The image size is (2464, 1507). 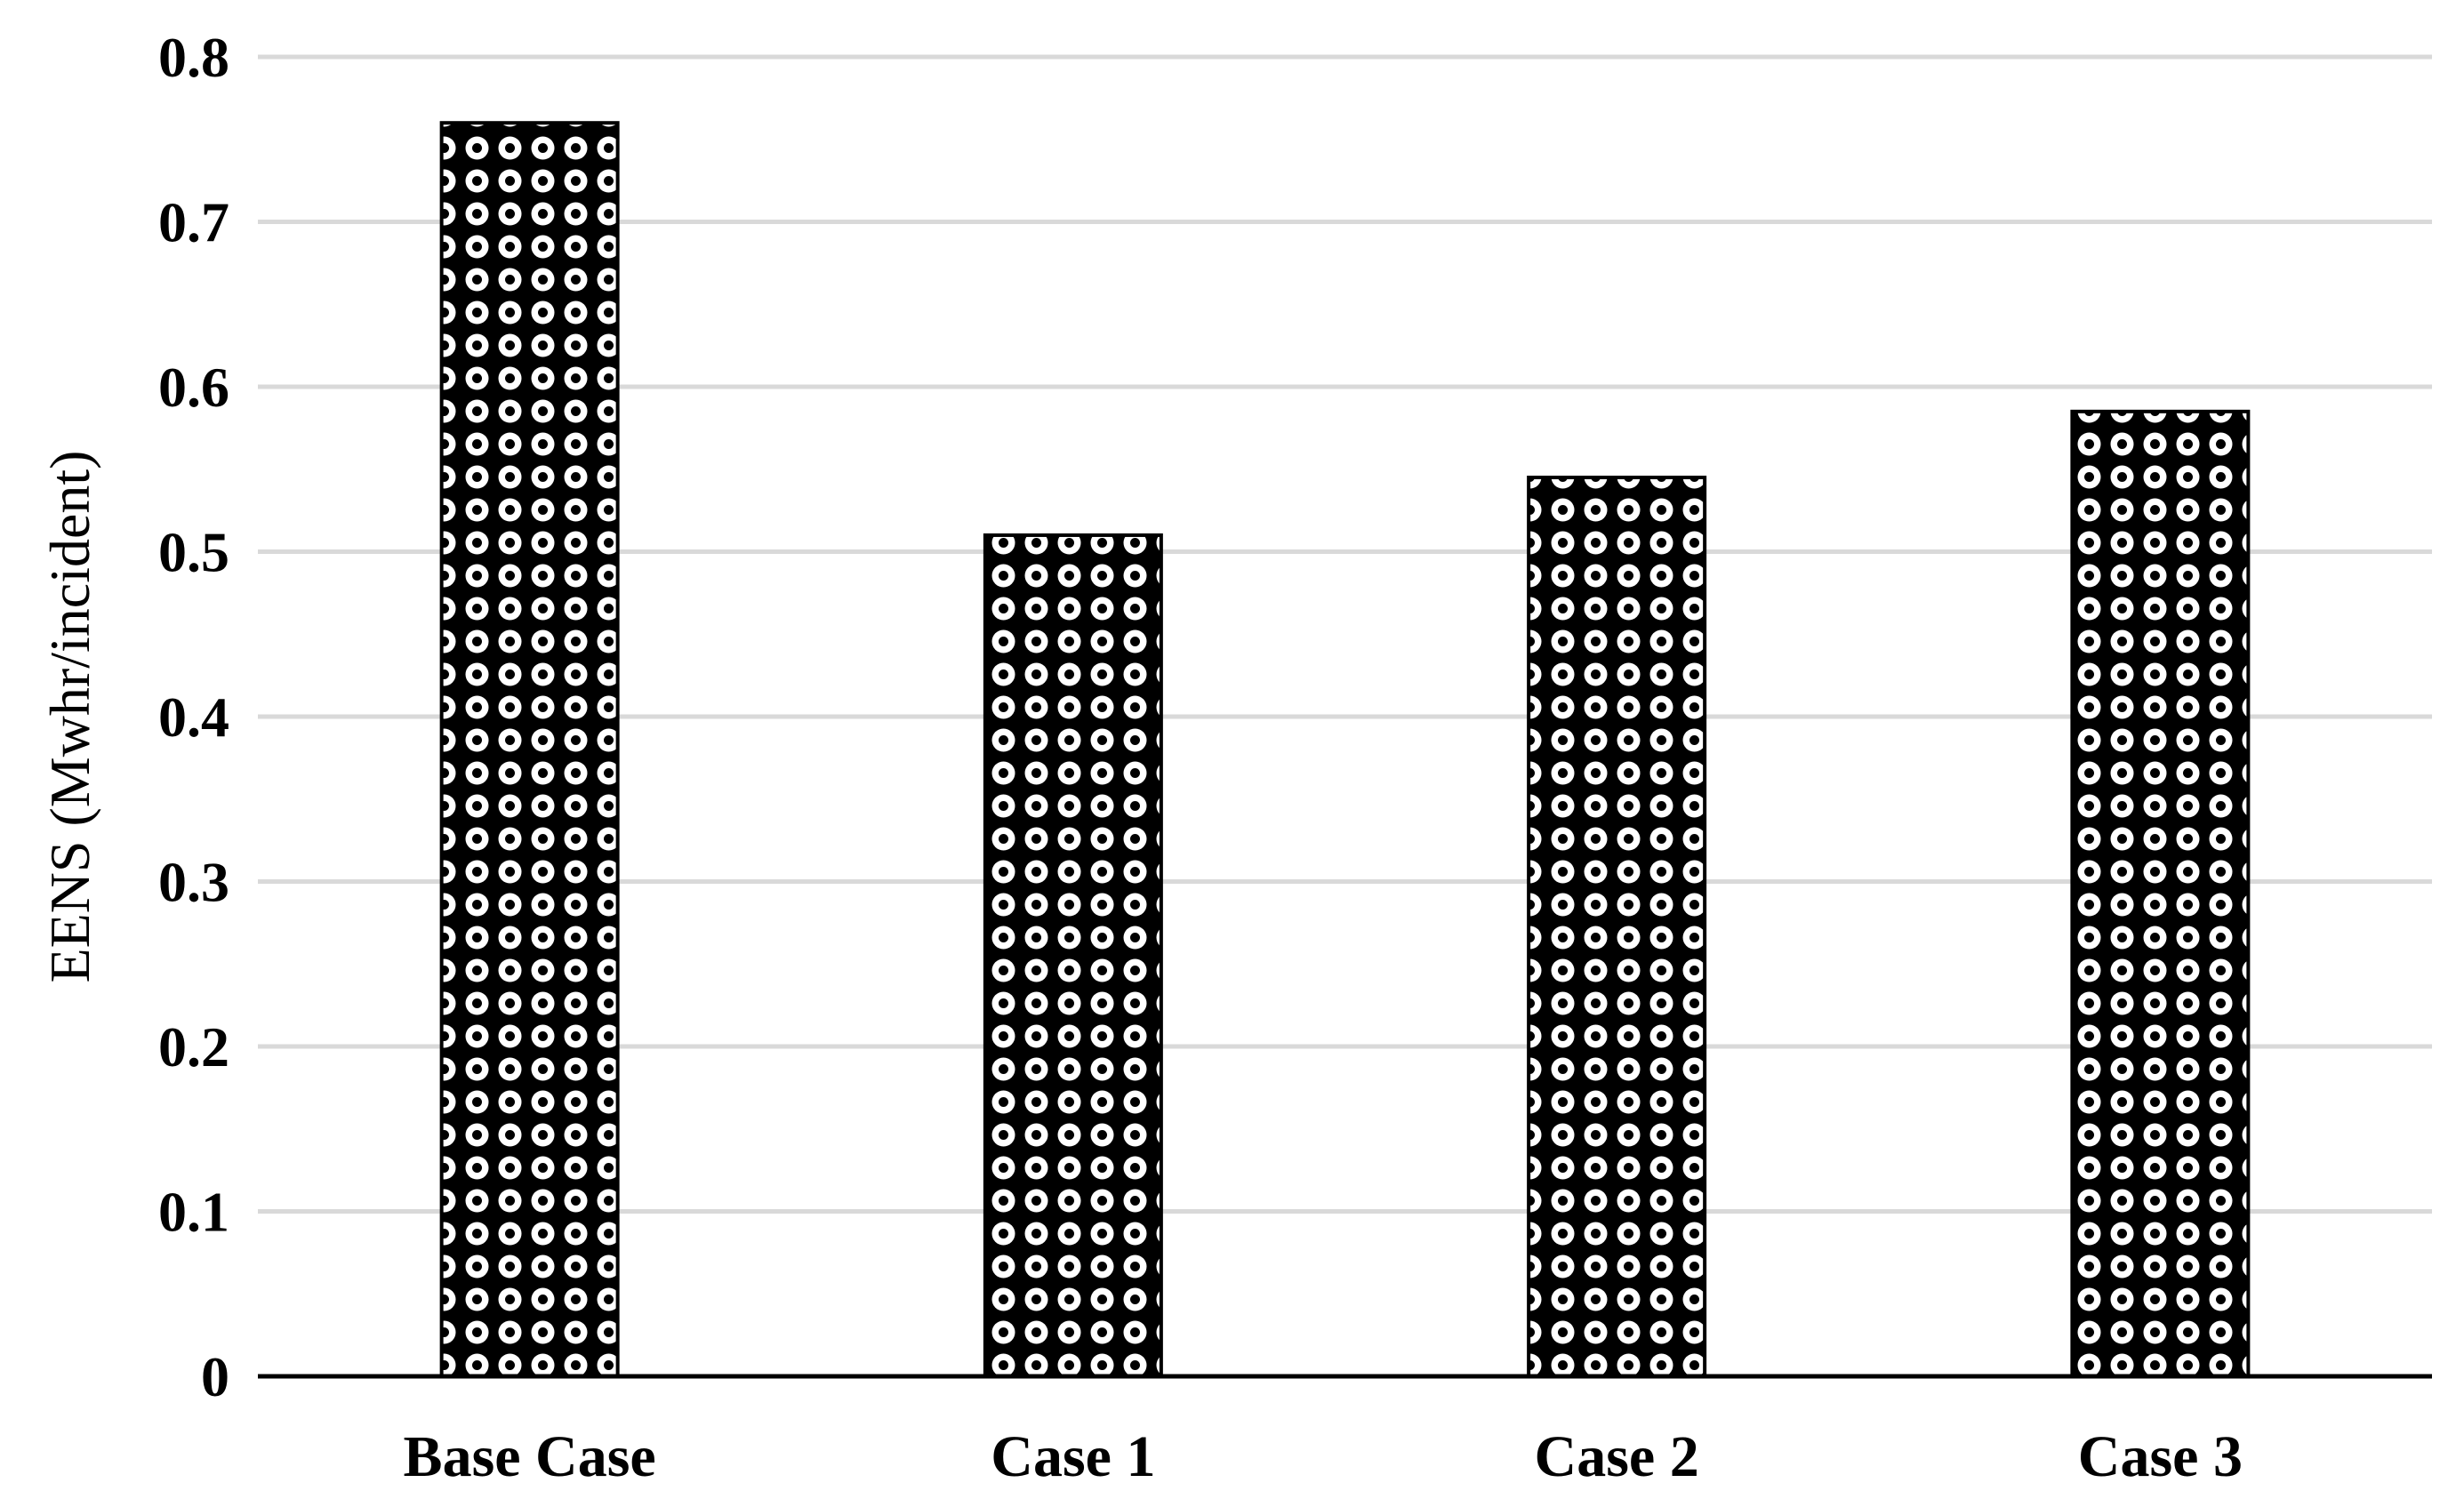 I want to click on y-tick-label: 0.6, so click(x=193, y=387).